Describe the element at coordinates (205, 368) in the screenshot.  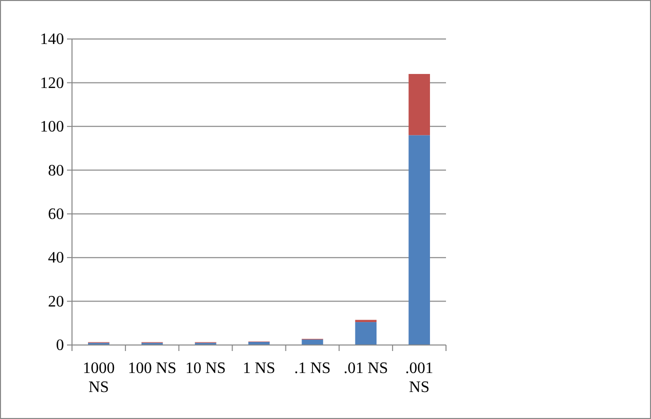
I see `x-tick-label: 10 NS` at that location.